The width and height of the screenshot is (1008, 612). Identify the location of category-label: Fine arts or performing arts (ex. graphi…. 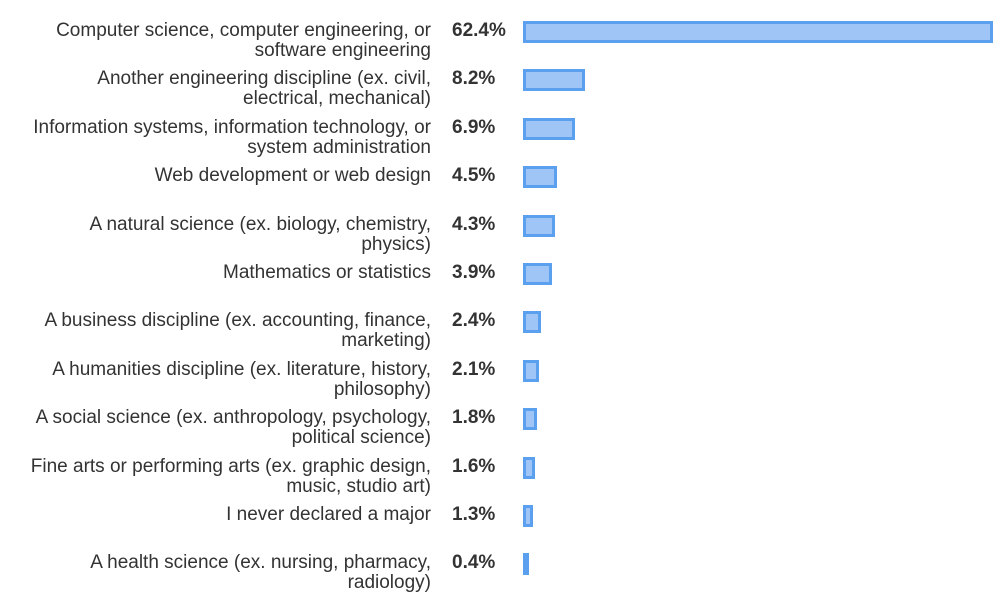
(216, 476).